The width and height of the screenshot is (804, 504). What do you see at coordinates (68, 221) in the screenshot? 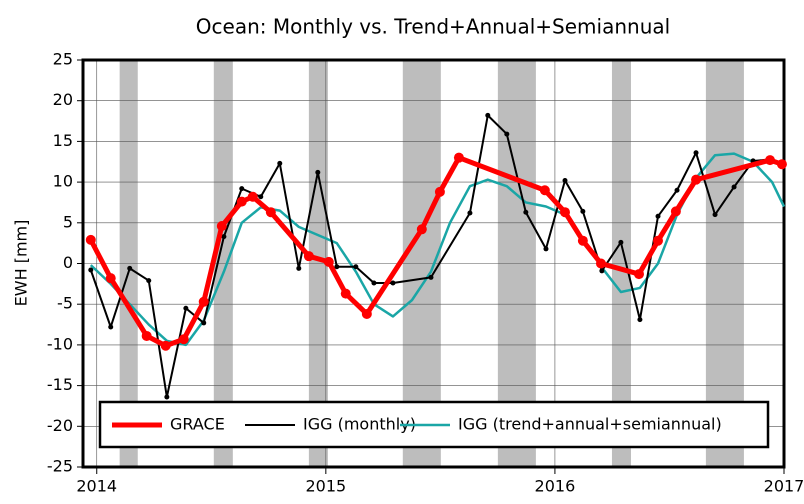
I see `y-tick-label: 5` at bounding box center [68, 221].